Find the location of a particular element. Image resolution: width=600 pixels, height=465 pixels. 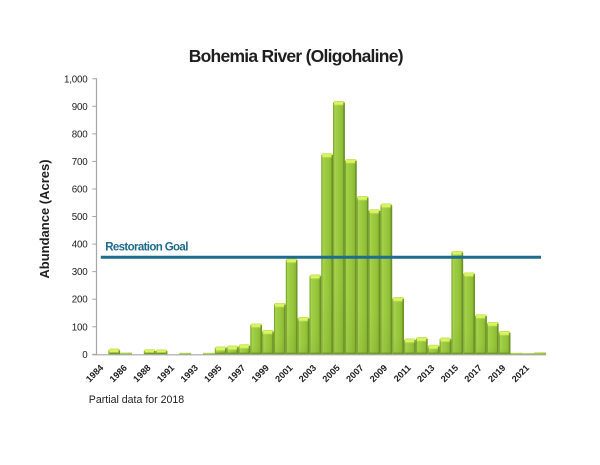

svg-text: 600 is located at coordinates (80, 189).